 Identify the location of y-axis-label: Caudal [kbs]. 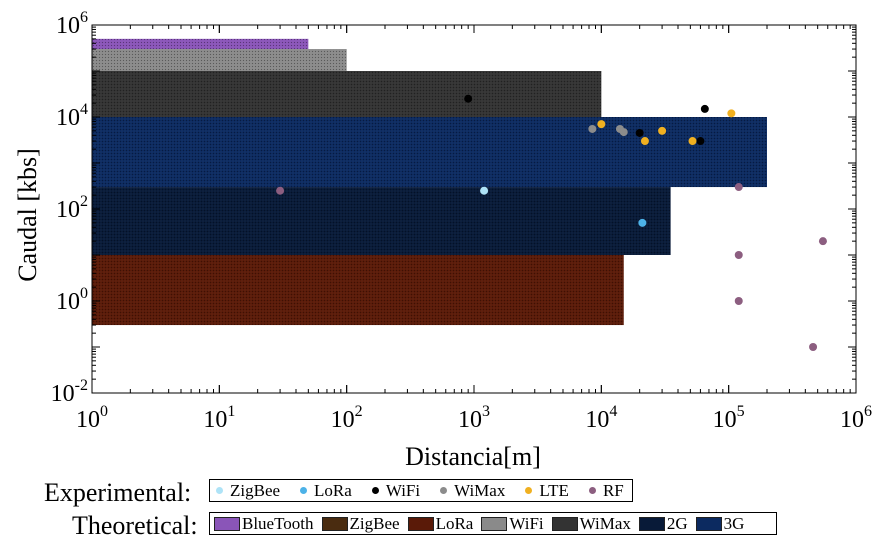
(27, 215).